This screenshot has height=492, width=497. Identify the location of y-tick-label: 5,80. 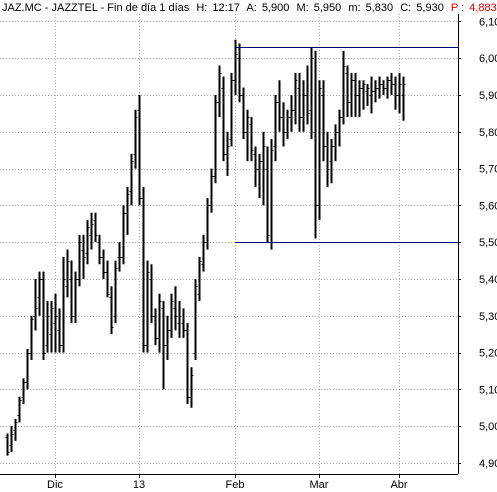
(488, 133).